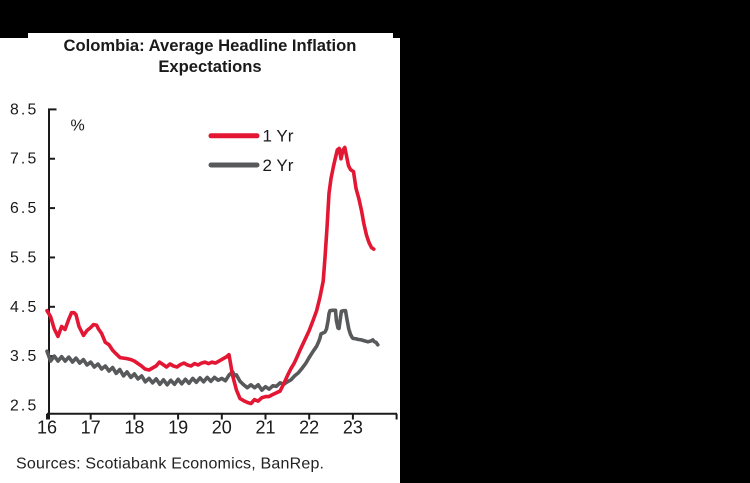  Describe the element at coordinates (178, 428) in the screenshot. I see `svg-text: 19` at that location.